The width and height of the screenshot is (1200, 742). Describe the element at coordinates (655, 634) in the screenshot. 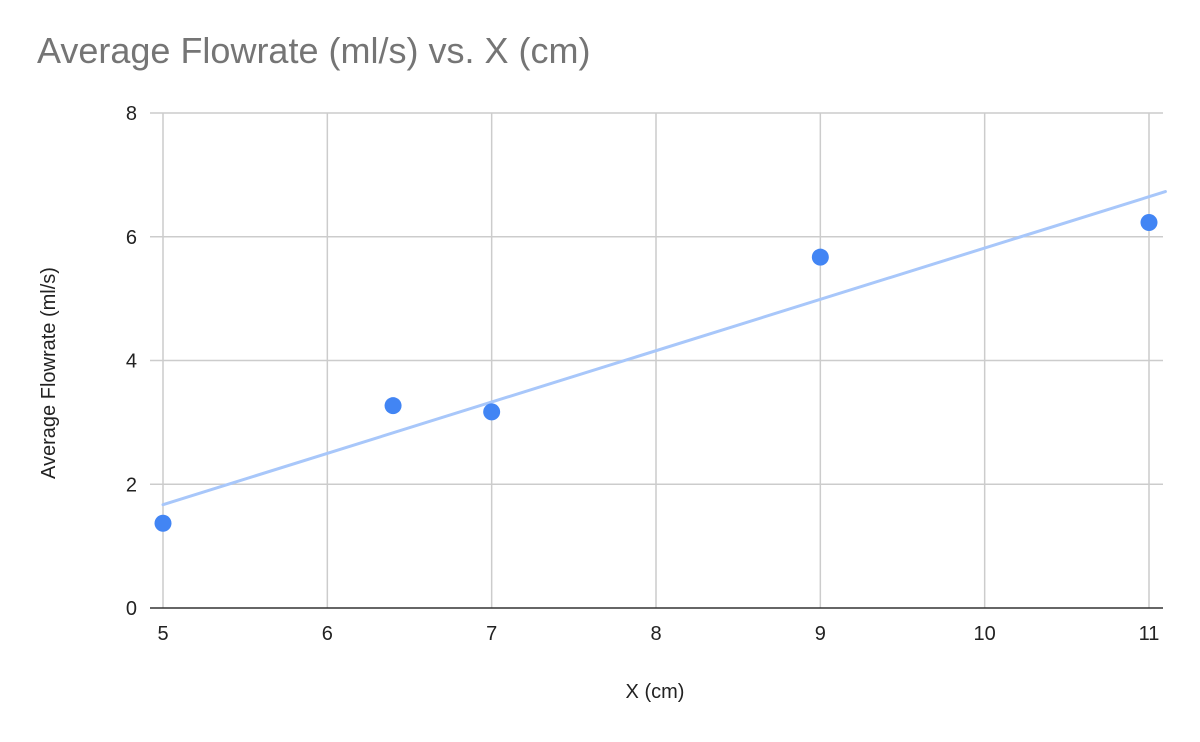

I see `x-tick-label-8: 8` at that location.